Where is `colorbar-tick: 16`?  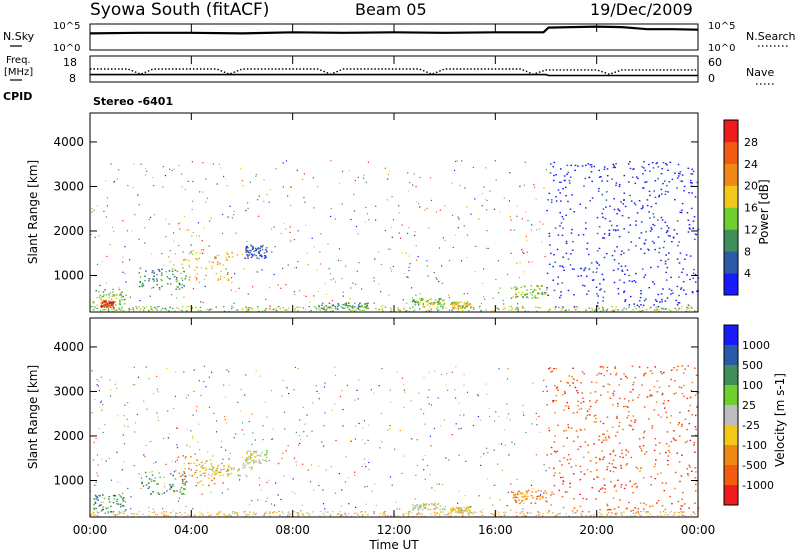 colorbar-tick: 16 is located at coordinates (751, 208).